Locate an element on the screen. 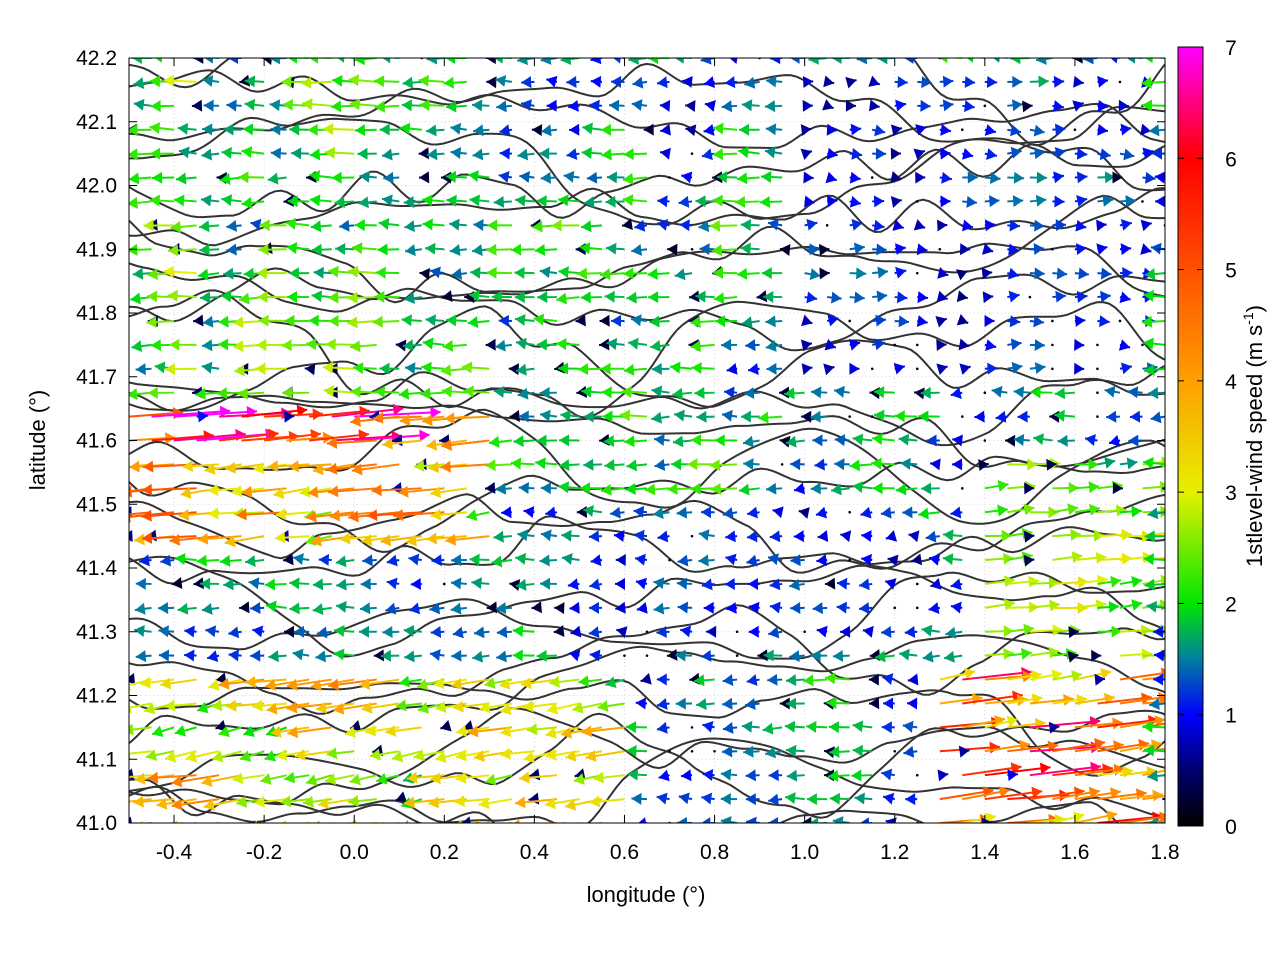  y-tick-label: 42.0 is located at coordinates (96, 186).